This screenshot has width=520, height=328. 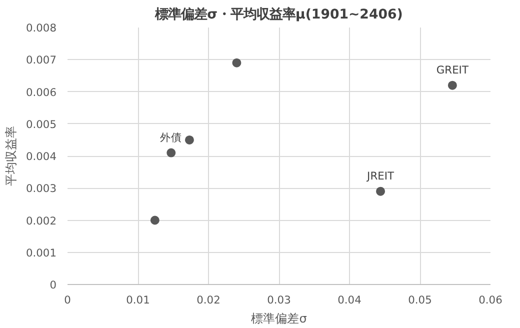 What do you see at coordinates (279, 300) in the screenshot?
I see `x-tick-label: 0.03` at bounding box center [279, 300].